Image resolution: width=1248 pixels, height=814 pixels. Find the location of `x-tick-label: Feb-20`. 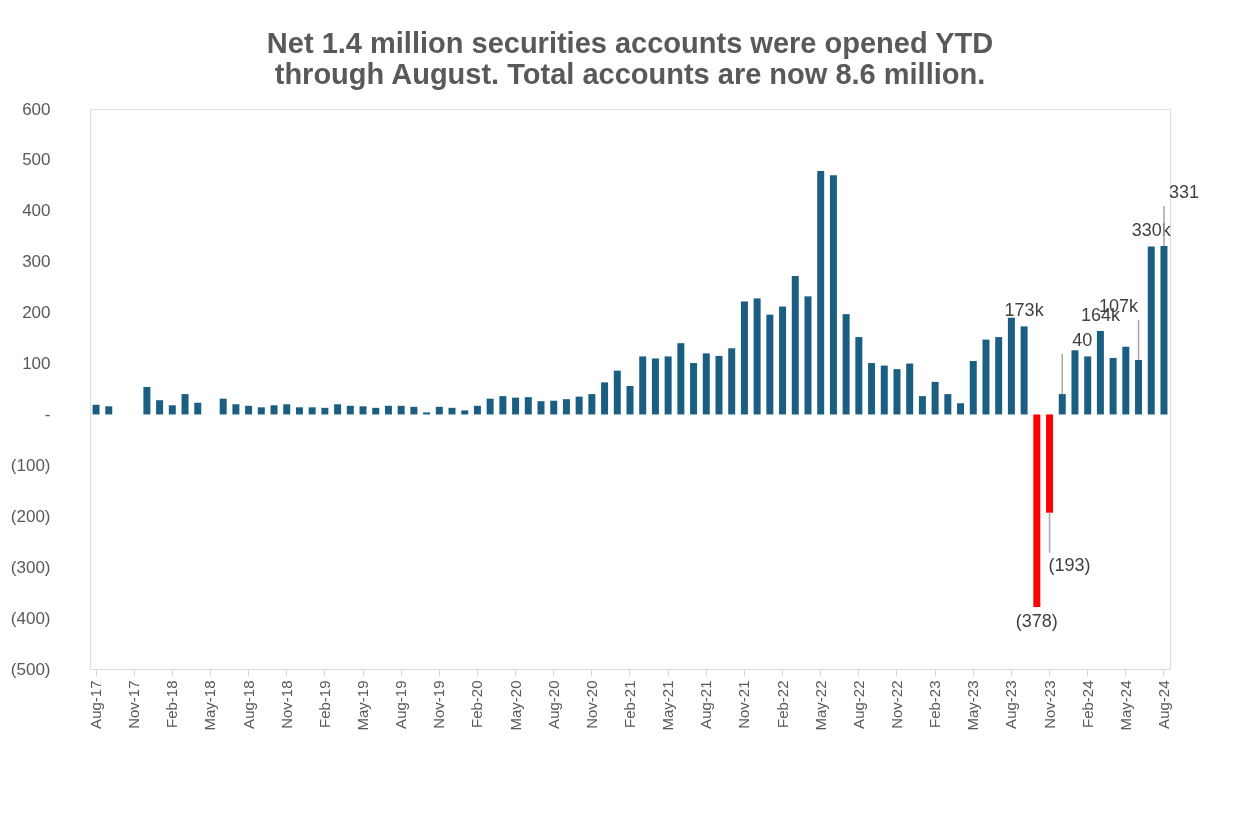

x-tick-label: Feb-20 is located at coordinates (477, 704).